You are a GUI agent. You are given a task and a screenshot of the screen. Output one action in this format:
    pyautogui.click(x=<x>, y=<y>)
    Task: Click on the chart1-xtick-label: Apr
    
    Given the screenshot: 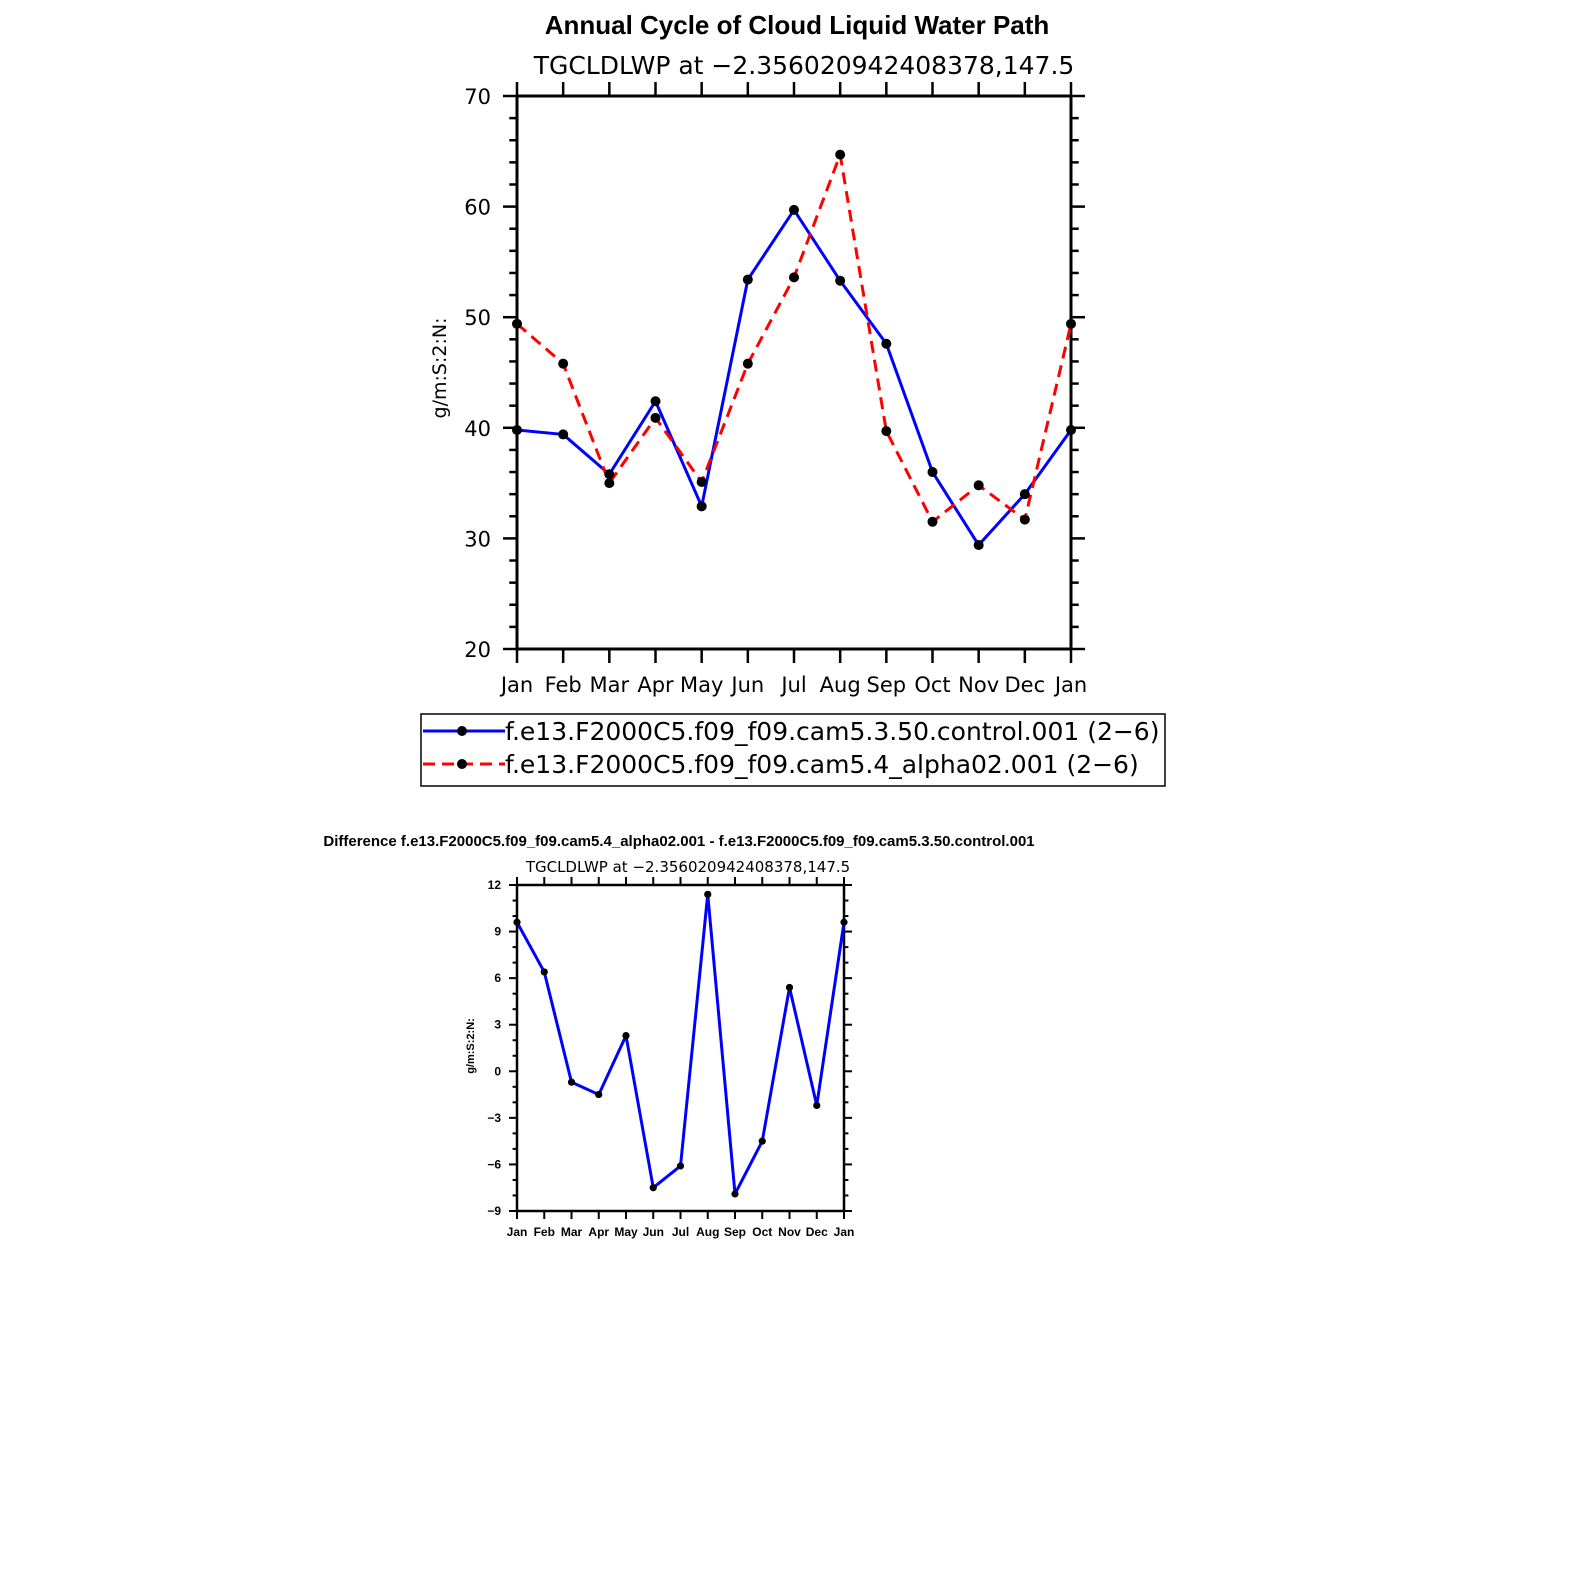 What is the action you would take?
    pyautogui.click(x=655, y=685)
    